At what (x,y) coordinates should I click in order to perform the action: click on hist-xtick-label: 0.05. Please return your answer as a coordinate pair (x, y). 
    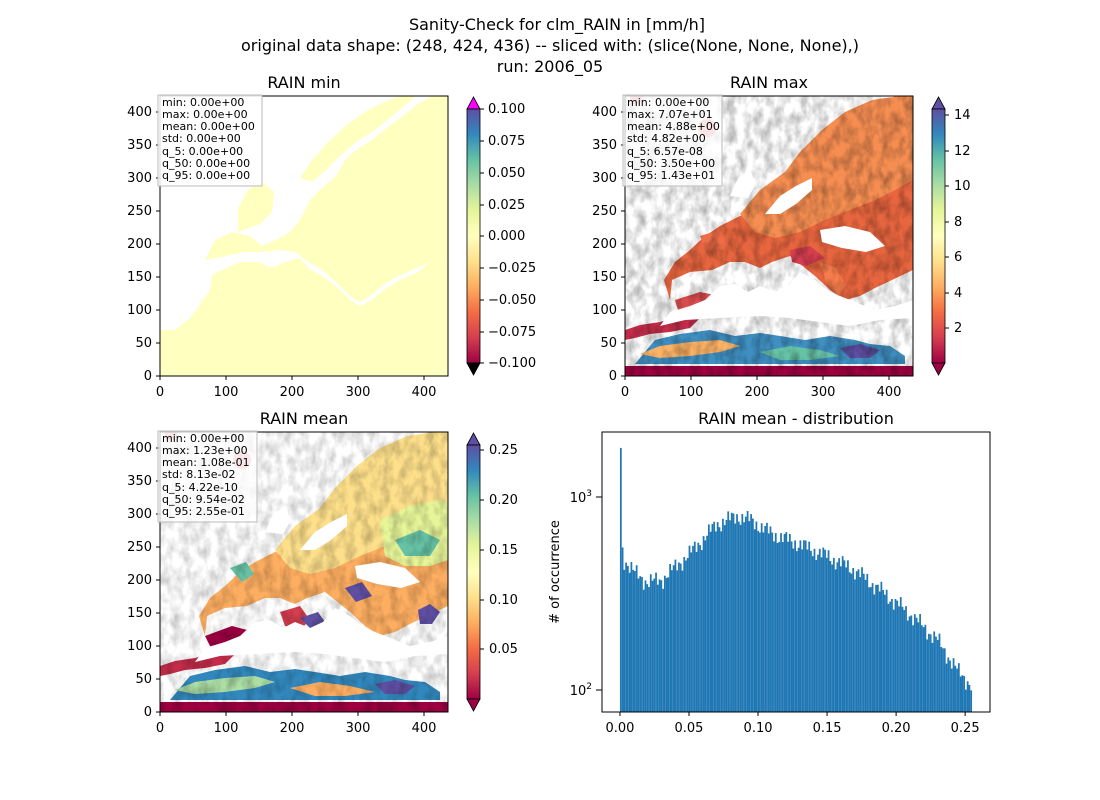
    Looking at the image, I should click on (689, 728).